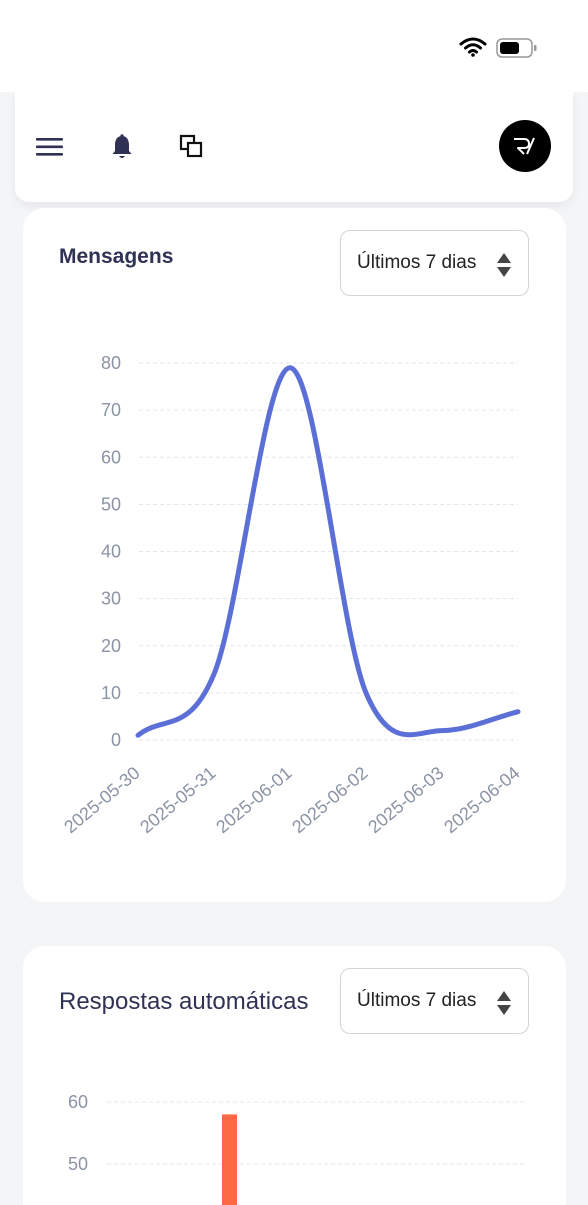  What do you see at coordinates (417, 1000) in the screenshot?
I see `auto-replies-period-select-value: Últimos 7 dias` at bounding box center [417, 1000].